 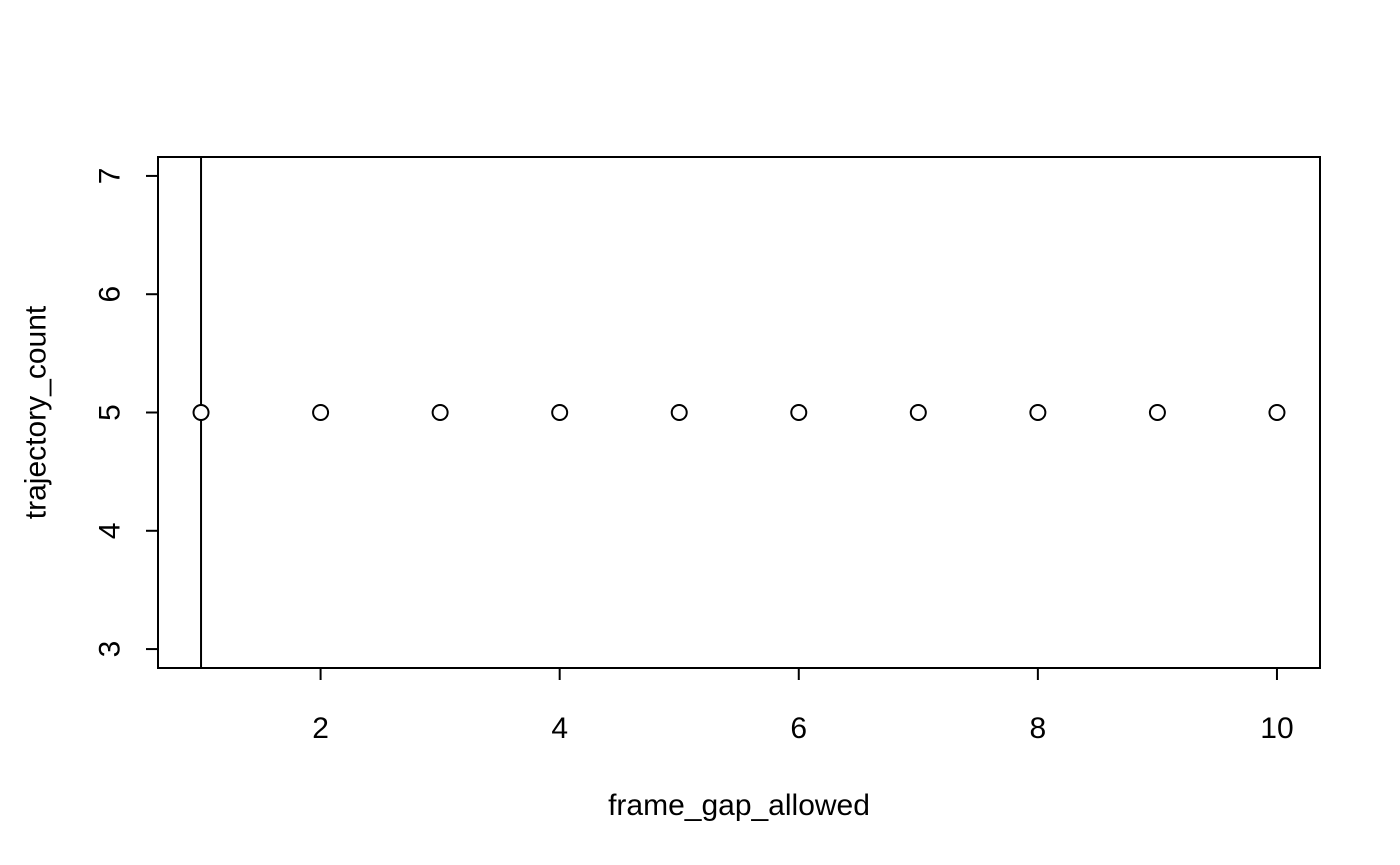 I want to click on x-tick-label: 6, so click(x=798, y=728).